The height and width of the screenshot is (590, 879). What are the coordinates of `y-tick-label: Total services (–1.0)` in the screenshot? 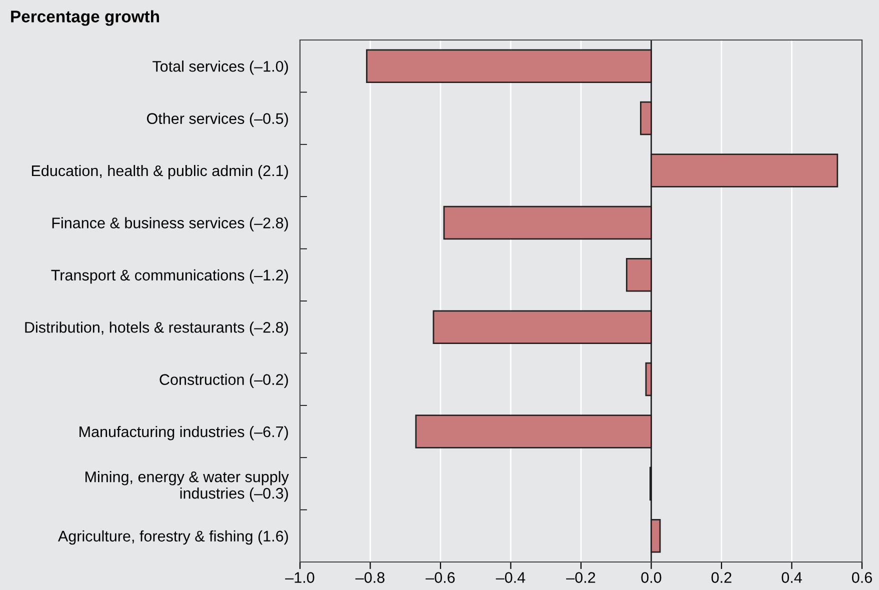 It's located at (220, 67).